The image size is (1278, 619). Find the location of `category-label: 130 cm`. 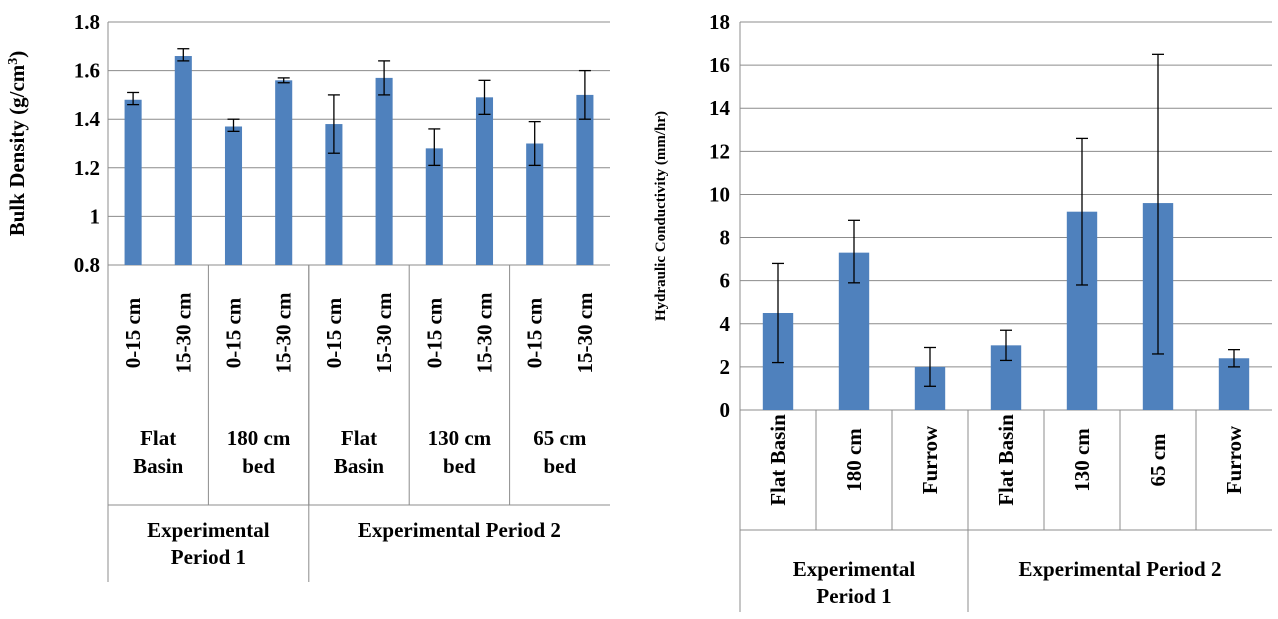

category-label: 130 cm is located at coordinates (1082, 460).